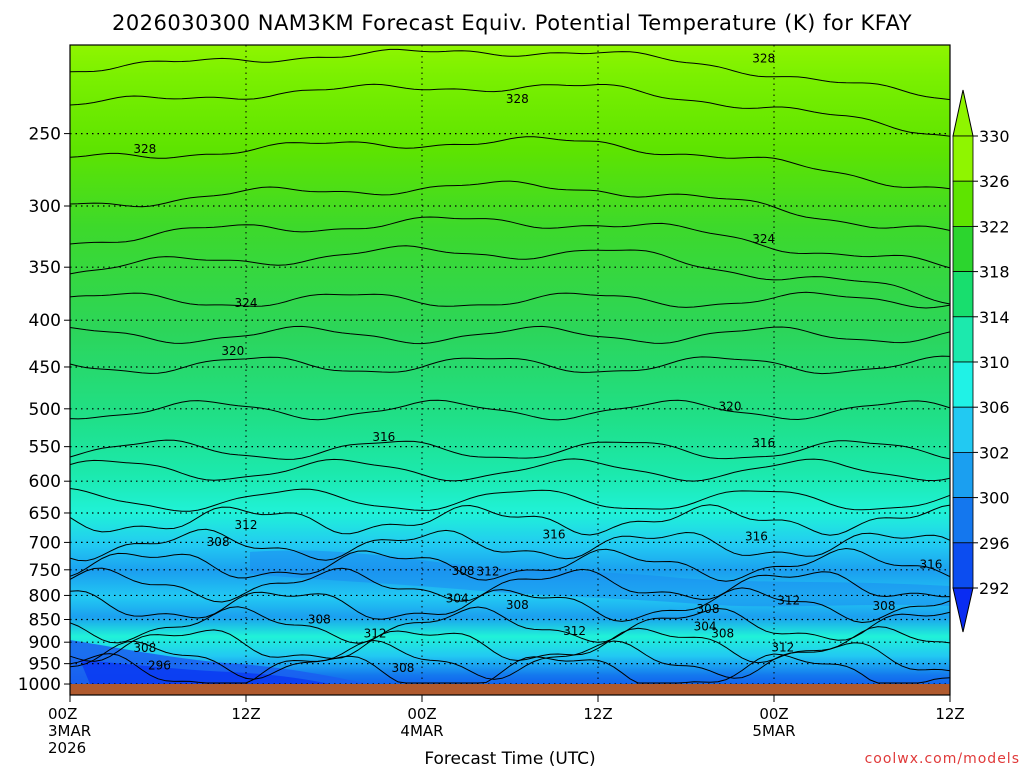 The height and width of the screenshot is (768, 1024). I want to click on credit-text: coolwx.com/models, so click(942, 759).